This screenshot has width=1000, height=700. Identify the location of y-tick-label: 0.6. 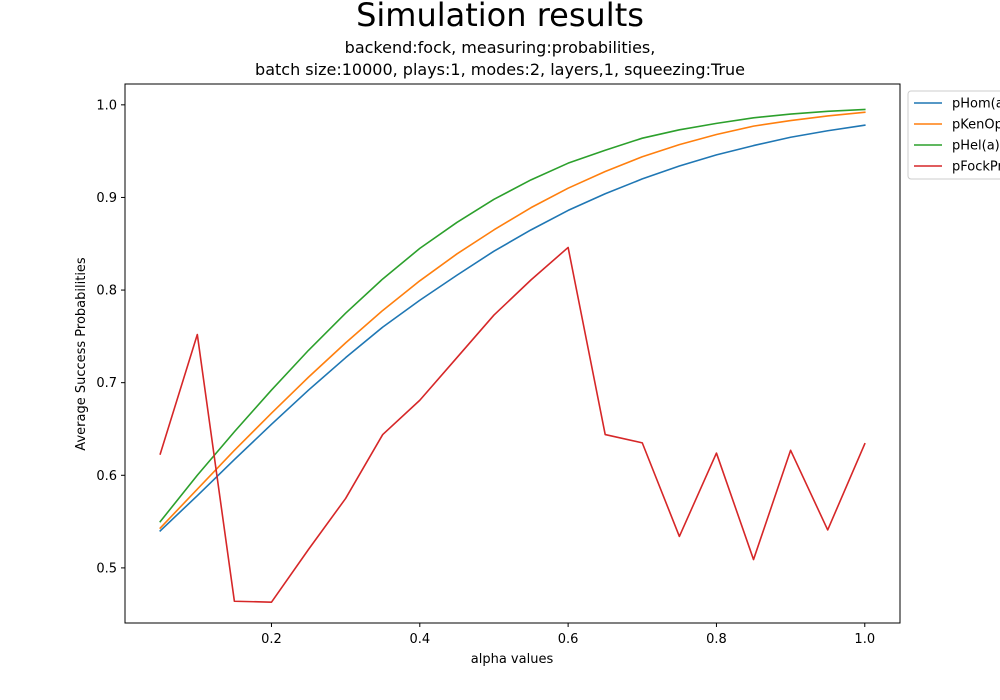
(106, 476).